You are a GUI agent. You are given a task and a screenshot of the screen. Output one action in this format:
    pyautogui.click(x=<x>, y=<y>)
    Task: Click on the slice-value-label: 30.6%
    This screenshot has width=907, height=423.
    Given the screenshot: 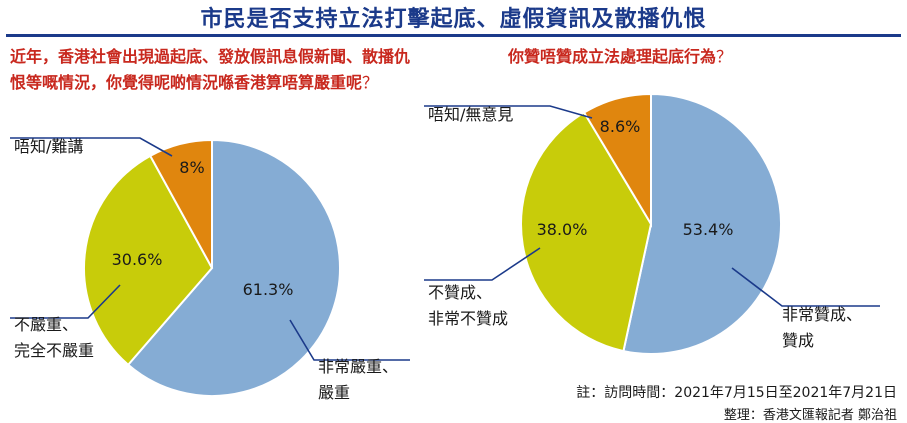 What is the action you would take?
    pyautogui.click(x=137, y=259)
    